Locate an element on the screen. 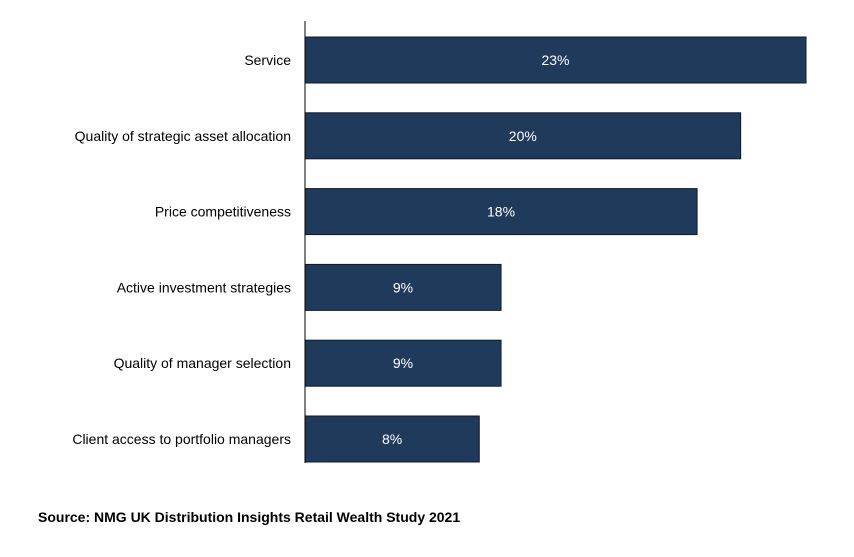 Image resolution: width=854 pixels, height=557 pixels. data-label-3: 18% is located at coordinates (501, 212).